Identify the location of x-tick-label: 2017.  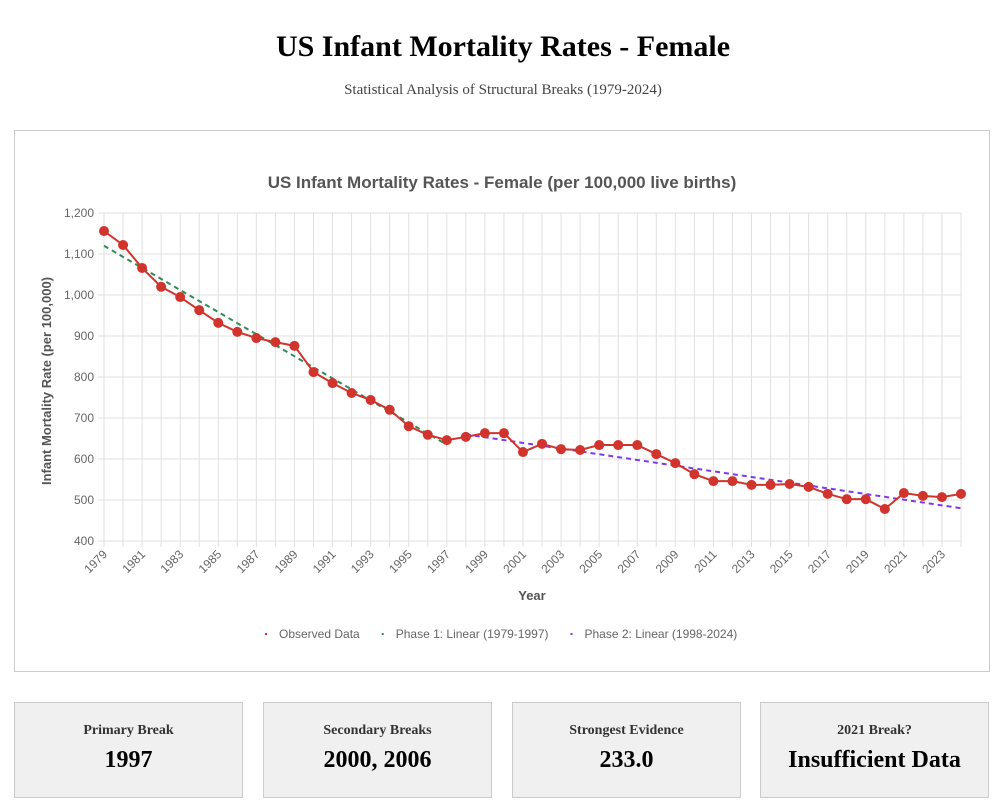
(819, 561).